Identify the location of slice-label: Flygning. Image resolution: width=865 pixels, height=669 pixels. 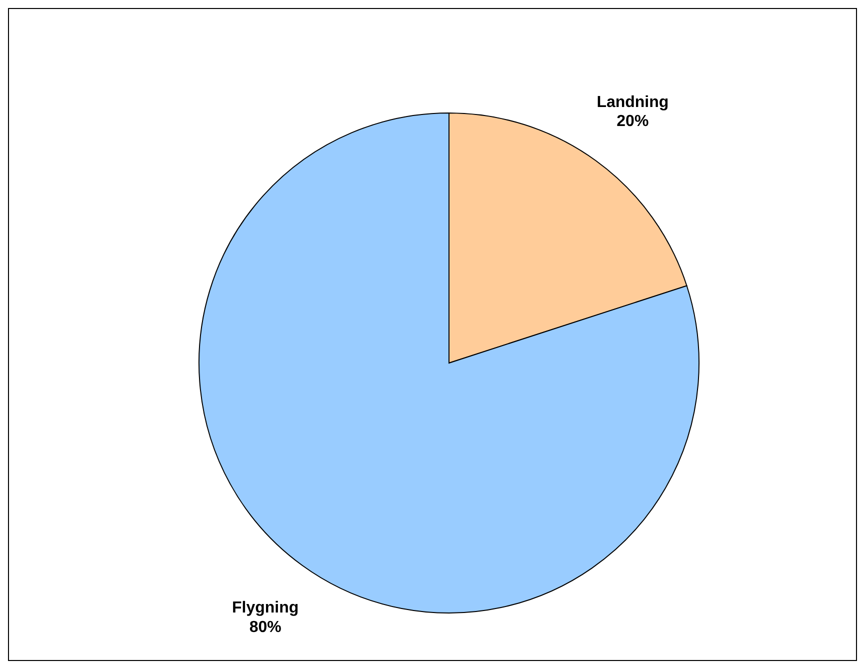
(265, 608).